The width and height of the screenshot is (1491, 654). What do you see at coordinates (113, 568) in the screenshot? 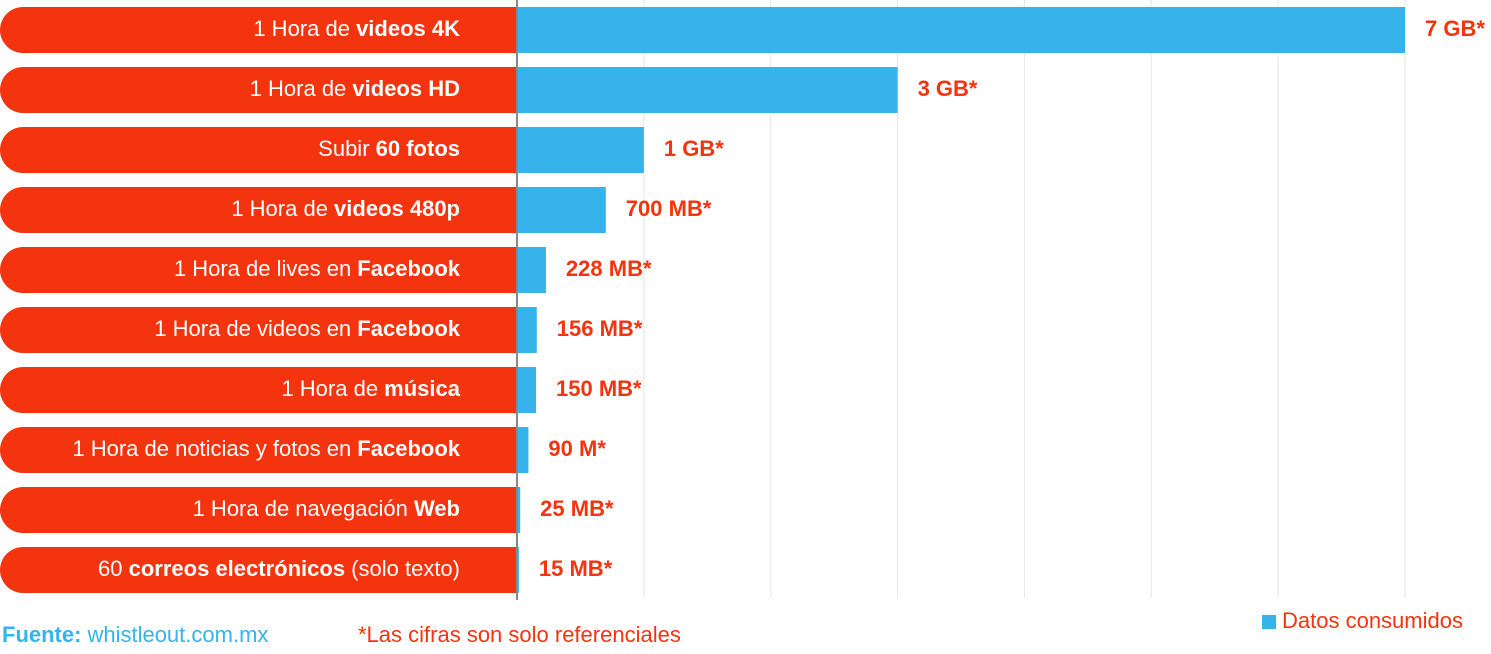
I see `category-segment: 60` at bounding box center [113, 568].